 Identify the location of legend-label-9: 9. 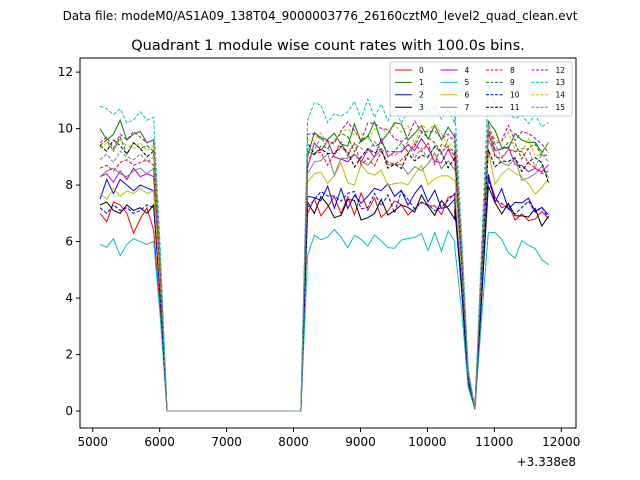
(512, 82).